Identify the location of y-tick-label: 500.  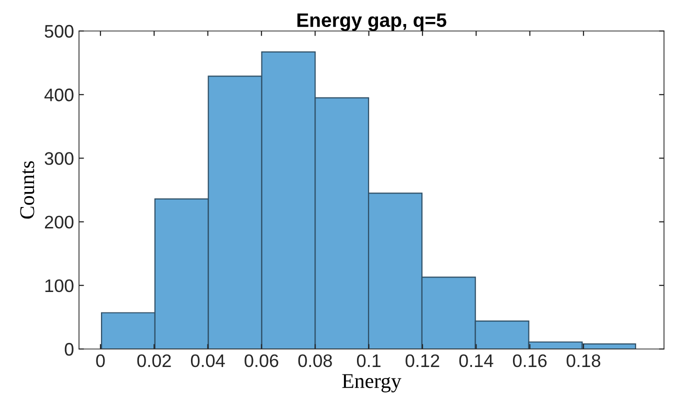
(59, 31).